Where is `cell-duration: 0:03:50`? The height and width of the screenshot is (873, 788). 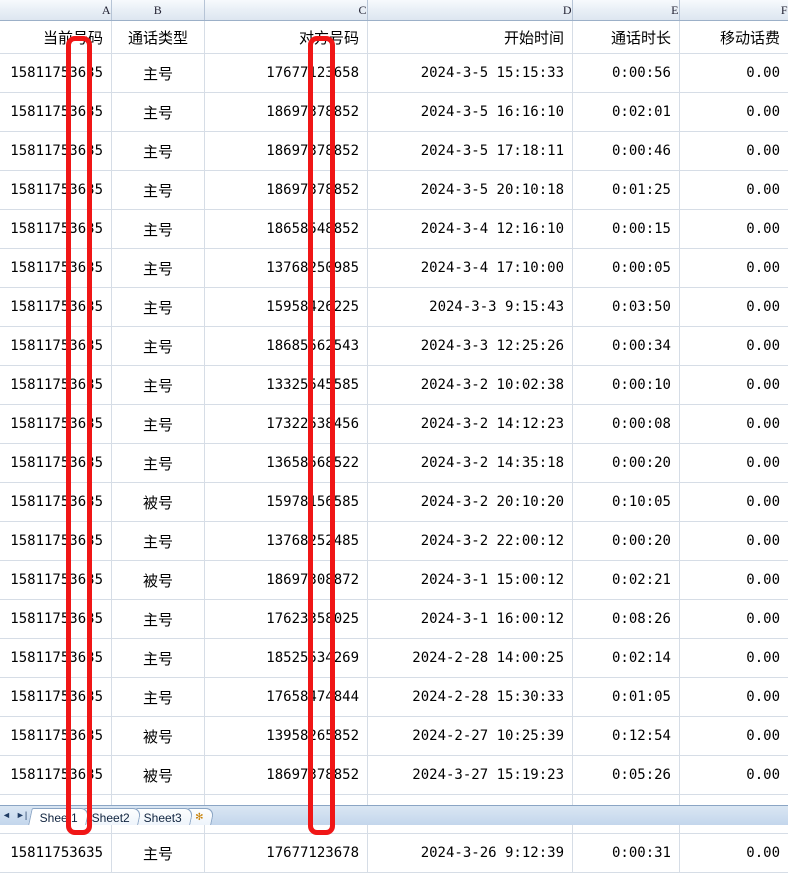 cell-duration: 0:03:50 is located at coordinates (626, 307).